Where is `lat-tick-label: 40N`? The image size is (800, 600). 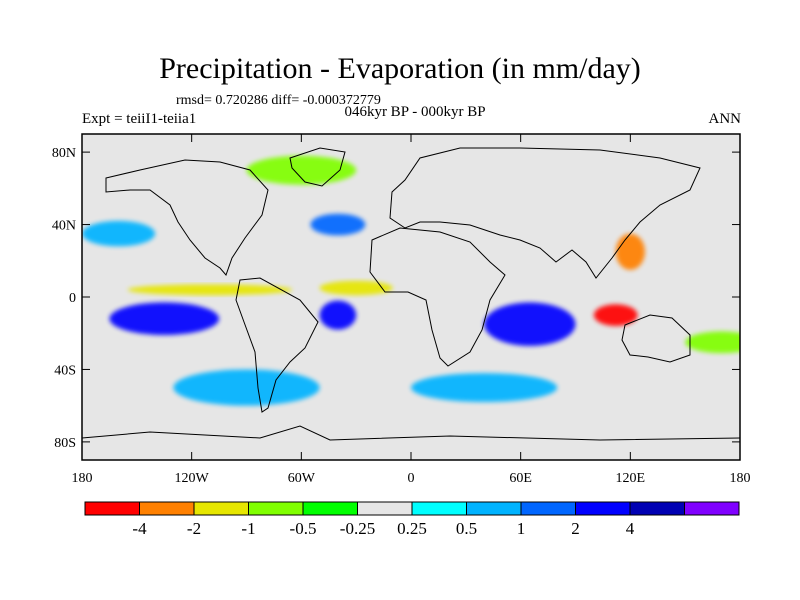 lat-tick-label: 40N is located at coordinates (64, 226).